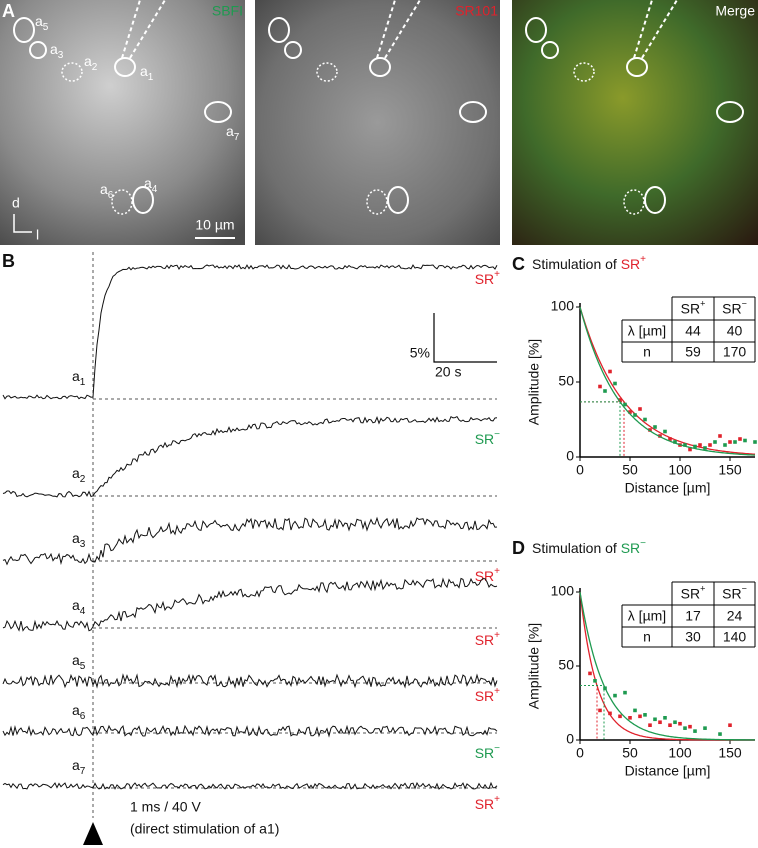  Describe the element at coordinates (79, 607) in the screenshot. I see `trace-label: a4` at that location.